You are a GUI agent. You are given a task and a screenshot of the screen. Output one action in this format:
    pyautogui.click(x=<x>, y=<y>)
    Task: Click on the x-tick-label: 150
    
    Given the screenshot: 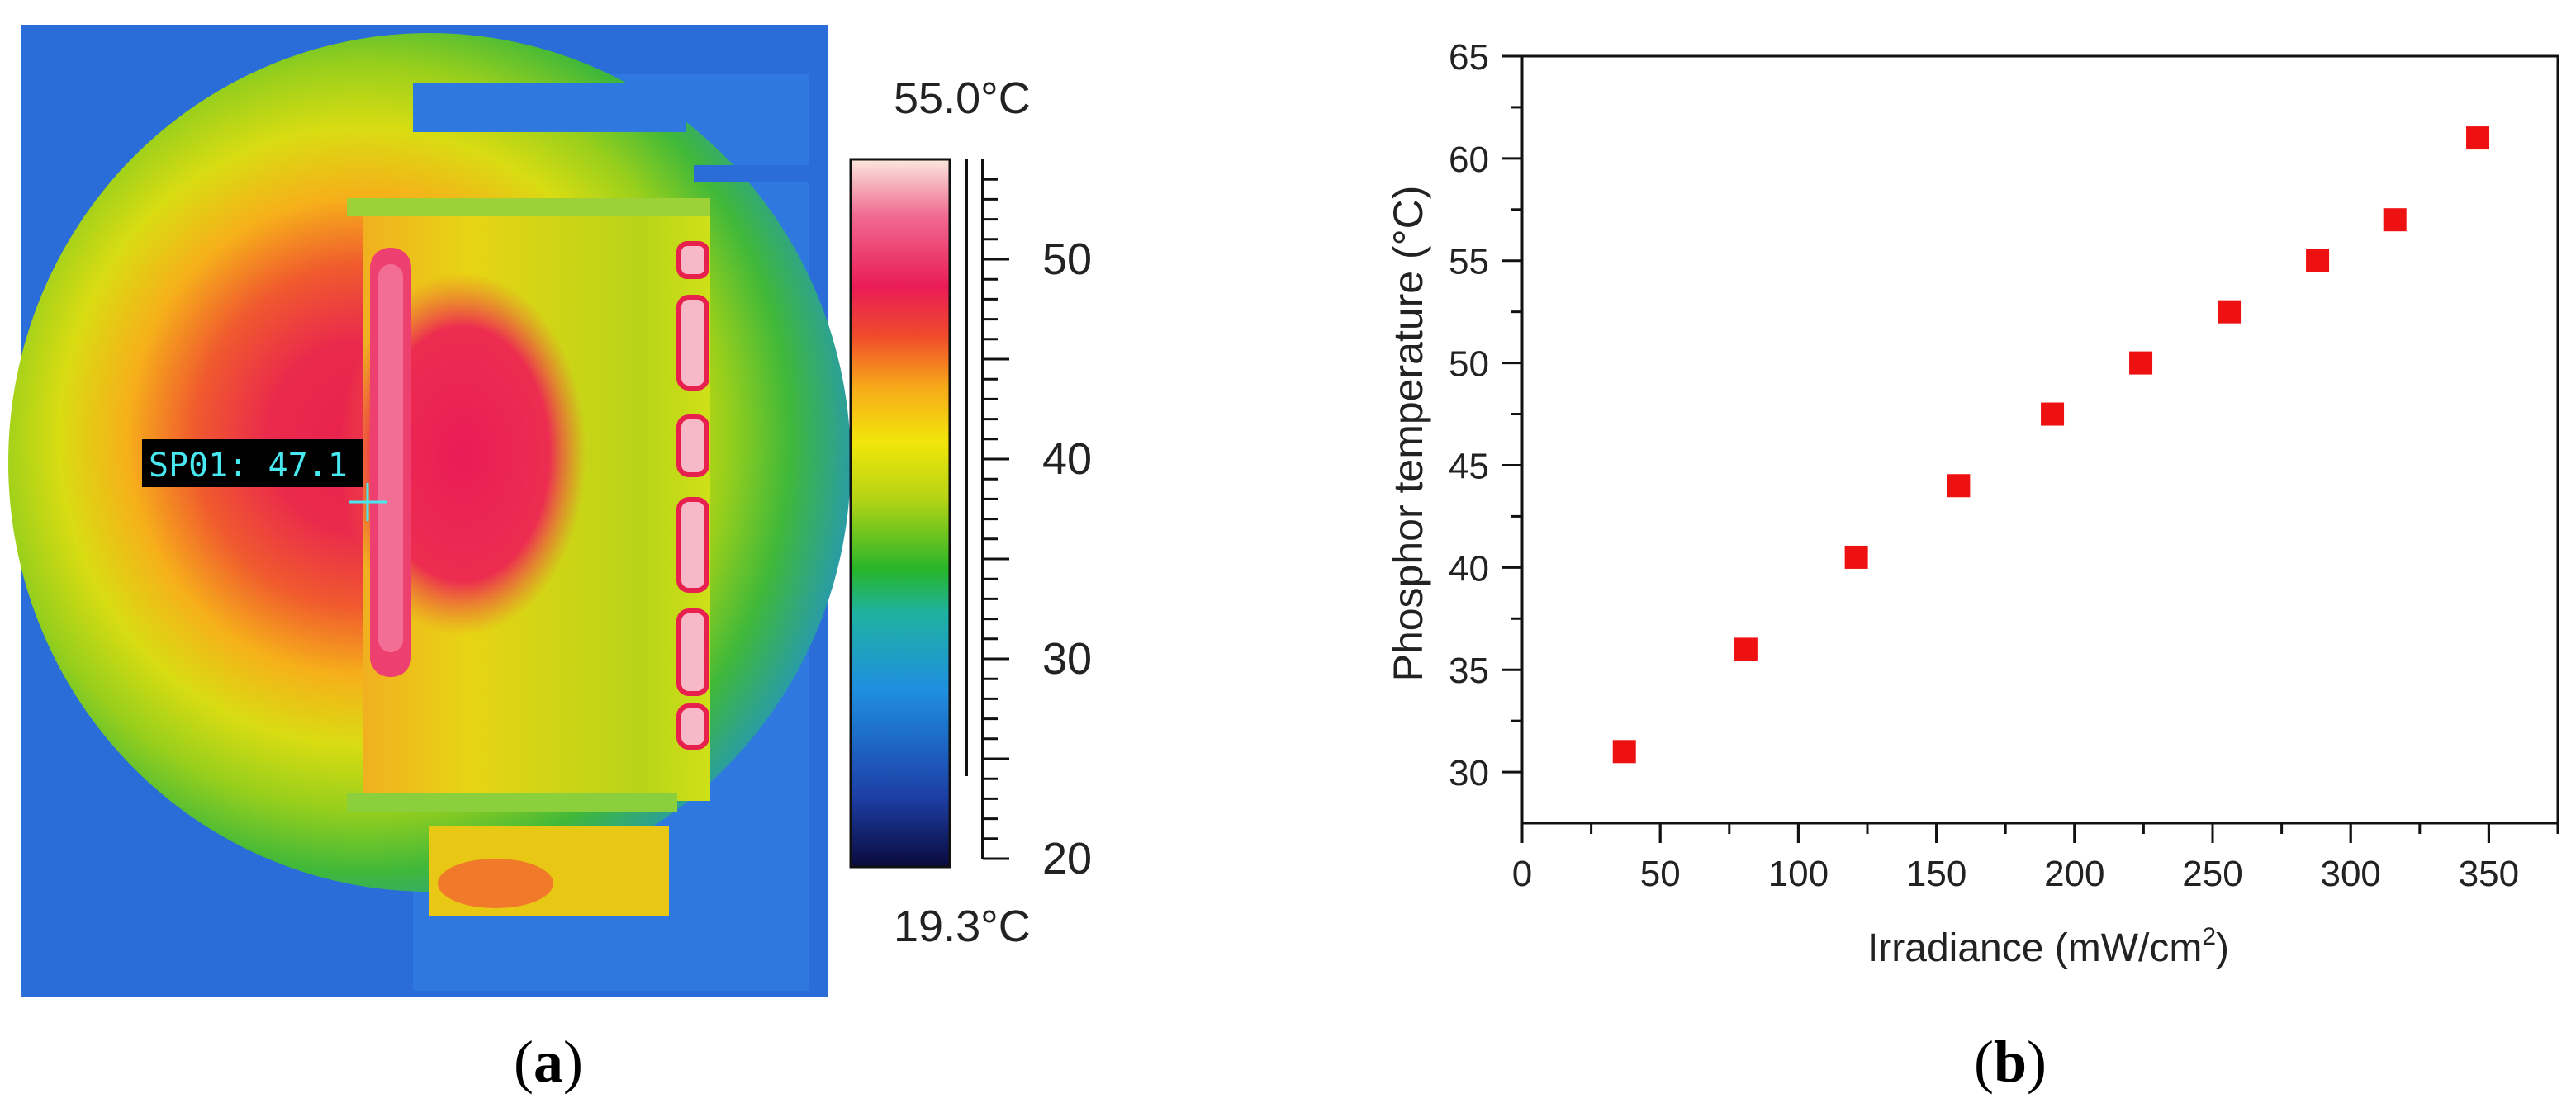 What is the action you would take?
    pyautogui.click(x=1936, y=874)
    